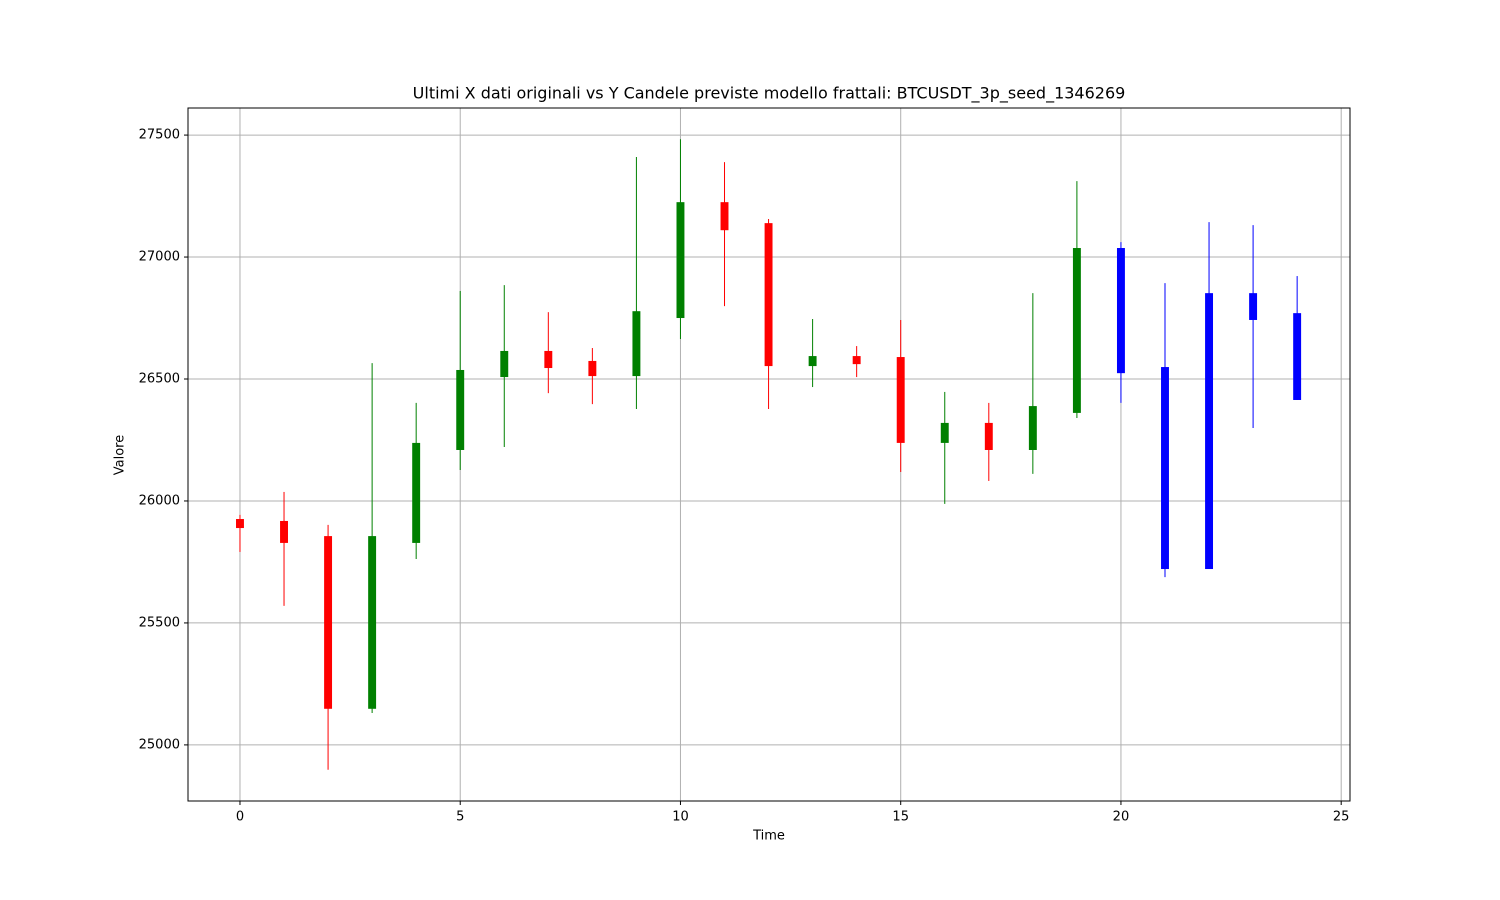  I want to click on y-tick-label: 26500, so click(159, 379).